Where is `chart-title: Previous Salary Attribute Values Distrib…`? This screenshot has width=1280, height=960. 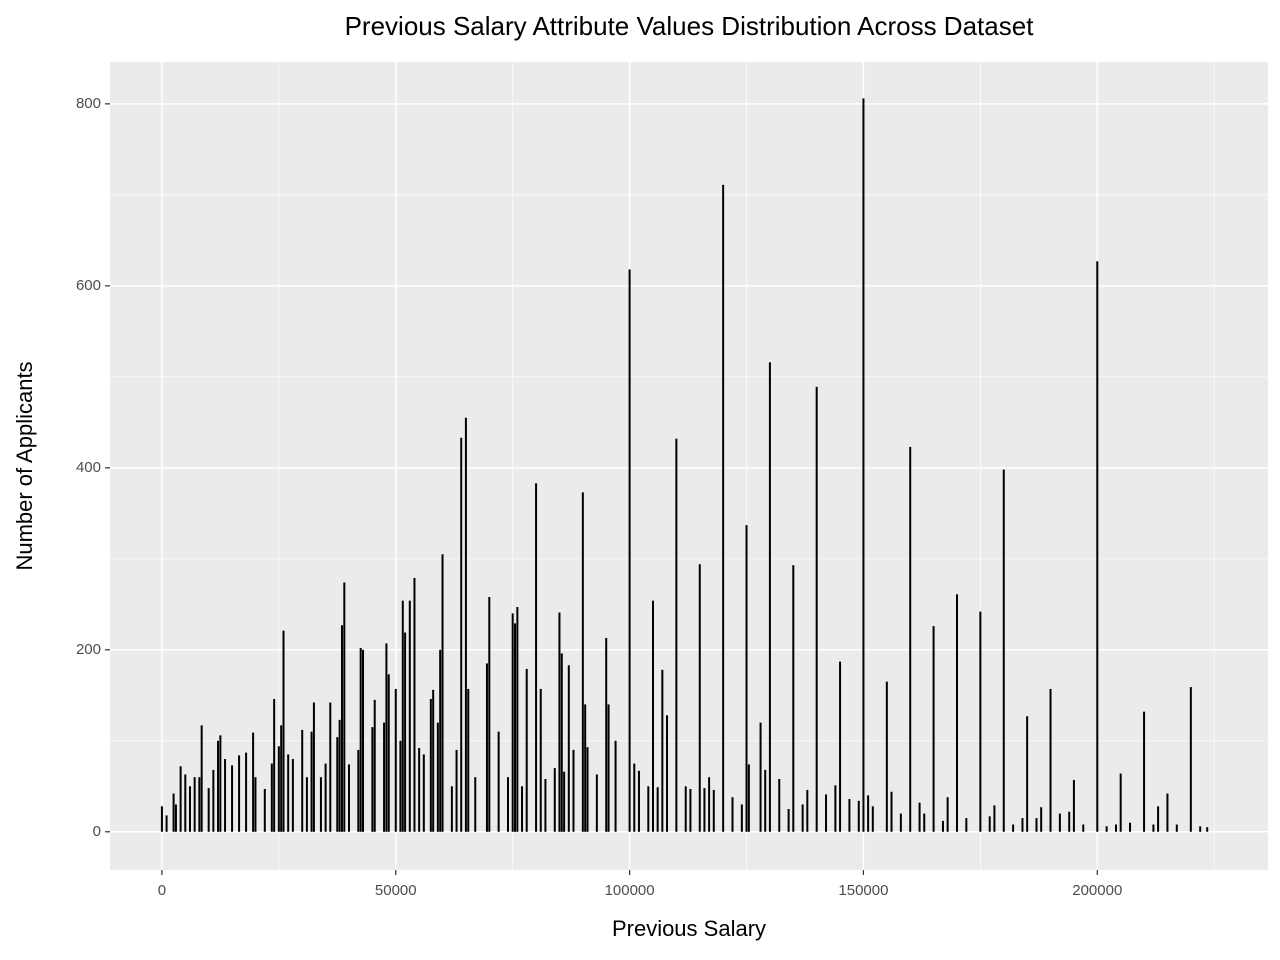
chart-title: Previous Salary Attribute Values Distrib… is located at coordinates (690, 26).